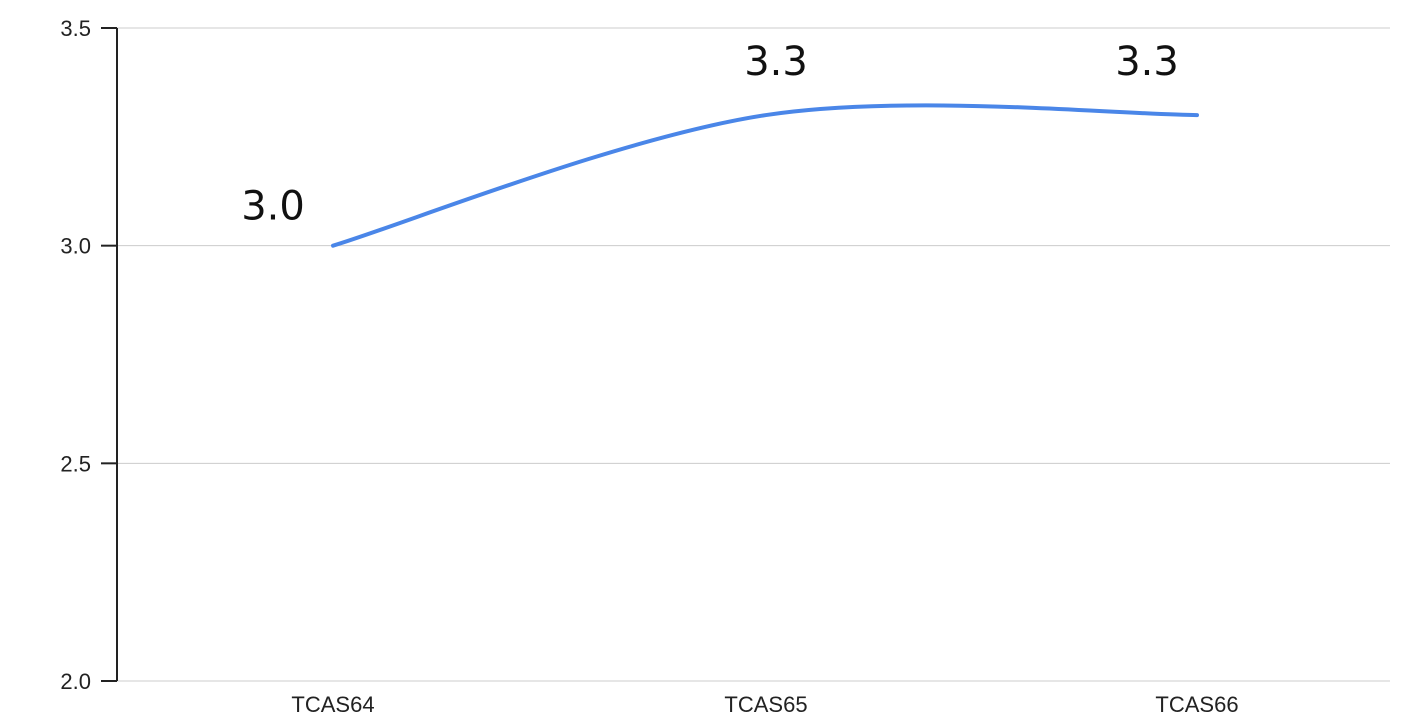 This screenshot has width=1403, height=718. I want to click on y-tick-label: 2.5, so click(75, 463).